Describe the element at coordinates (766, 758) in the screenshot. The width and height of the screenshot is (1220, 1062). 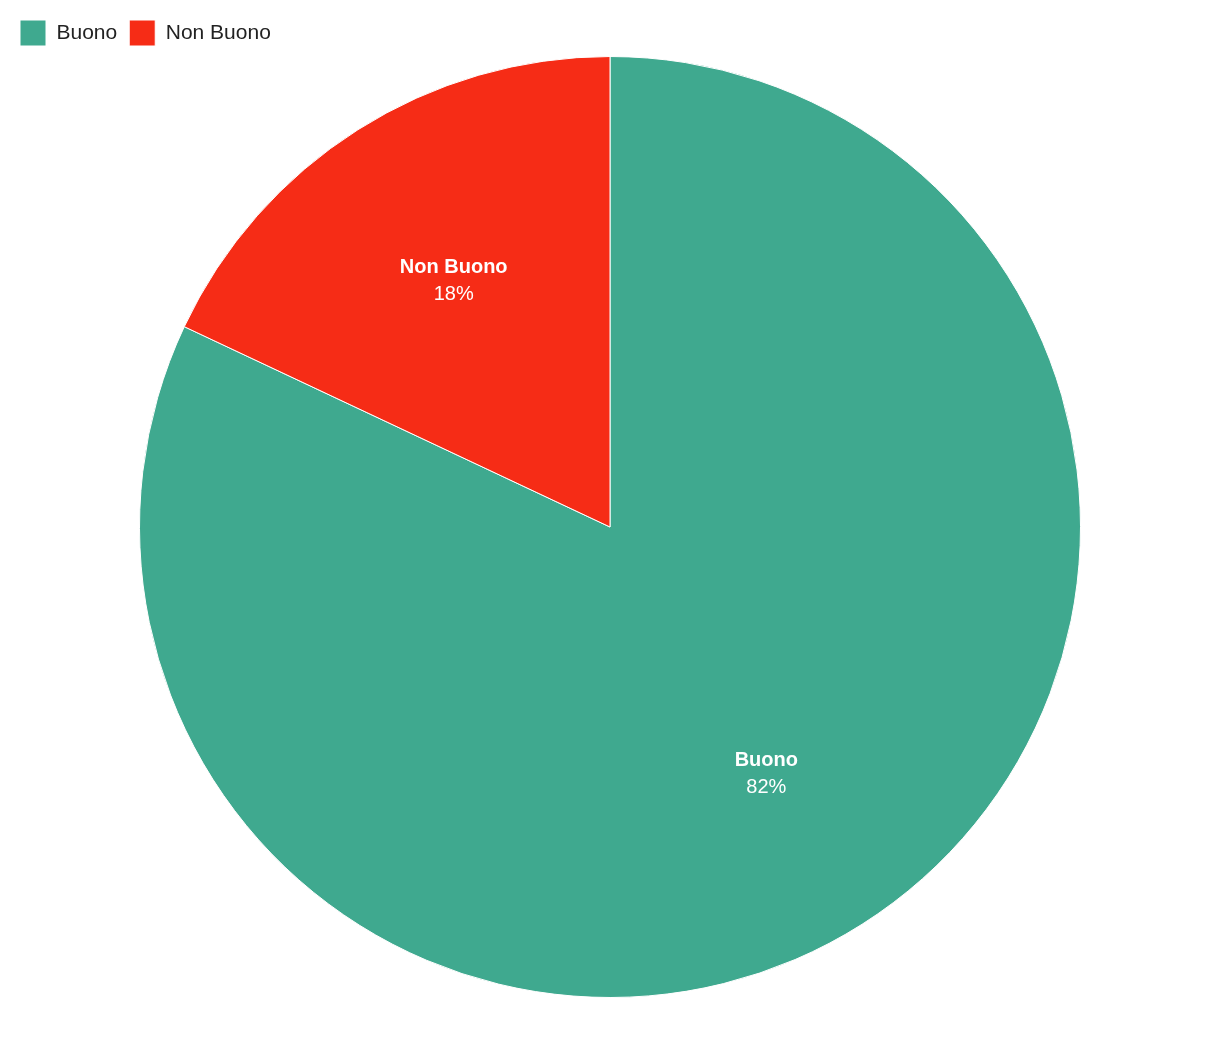
I see `slice-label: Buono` at that location.